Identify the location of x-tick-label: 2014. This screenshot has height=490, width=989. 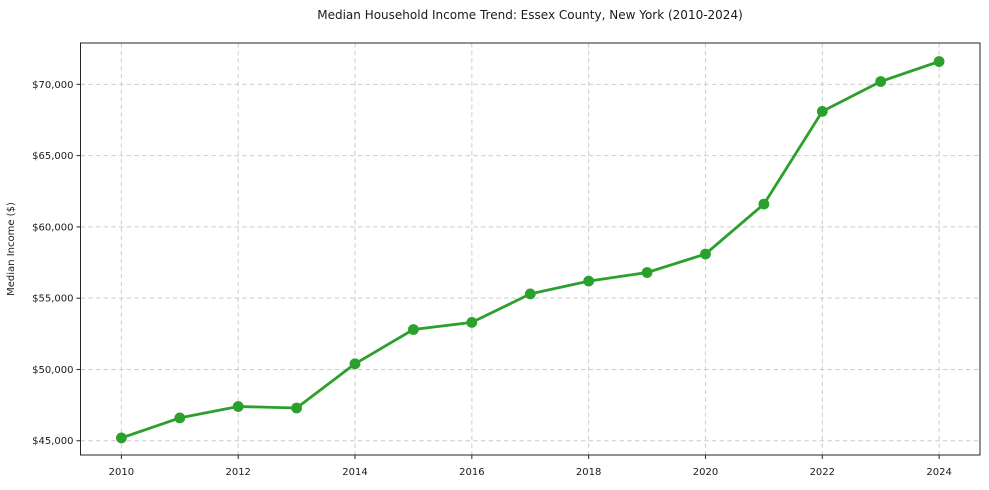
(354, 472).